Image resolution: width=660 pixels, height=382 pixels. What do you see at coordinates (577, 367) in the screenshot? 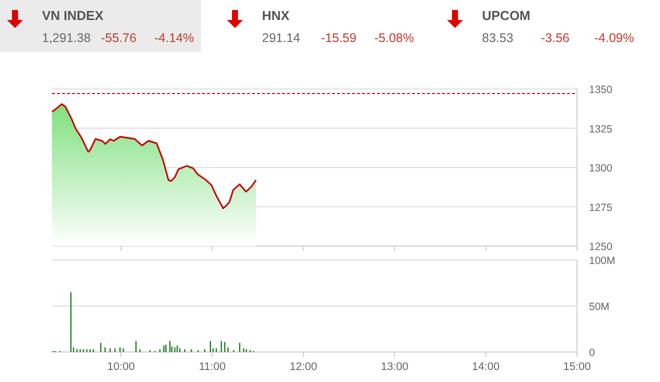
I see `x-tick-label: 15:00` at bounding box center [577, 367].